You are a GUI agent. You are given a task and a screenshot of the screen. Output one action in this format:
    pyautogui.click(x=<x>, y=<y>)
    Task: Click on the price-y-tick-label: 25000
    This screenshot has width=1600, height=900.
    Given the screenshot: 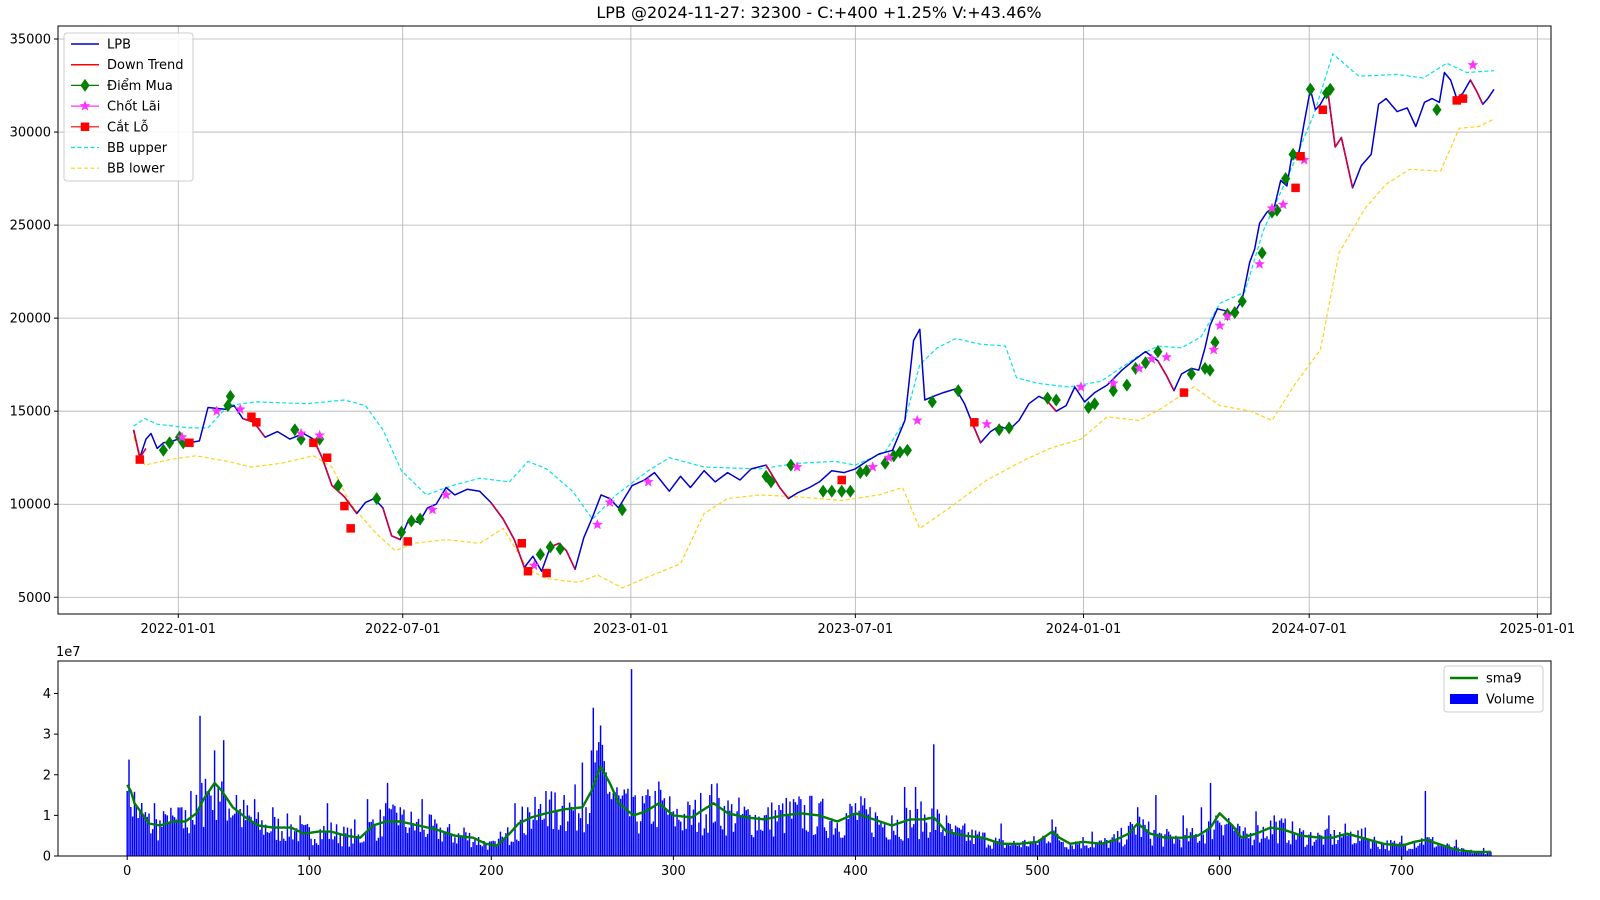 What is the action you would take?
    pyautogui.click(x=30, y=226)
    